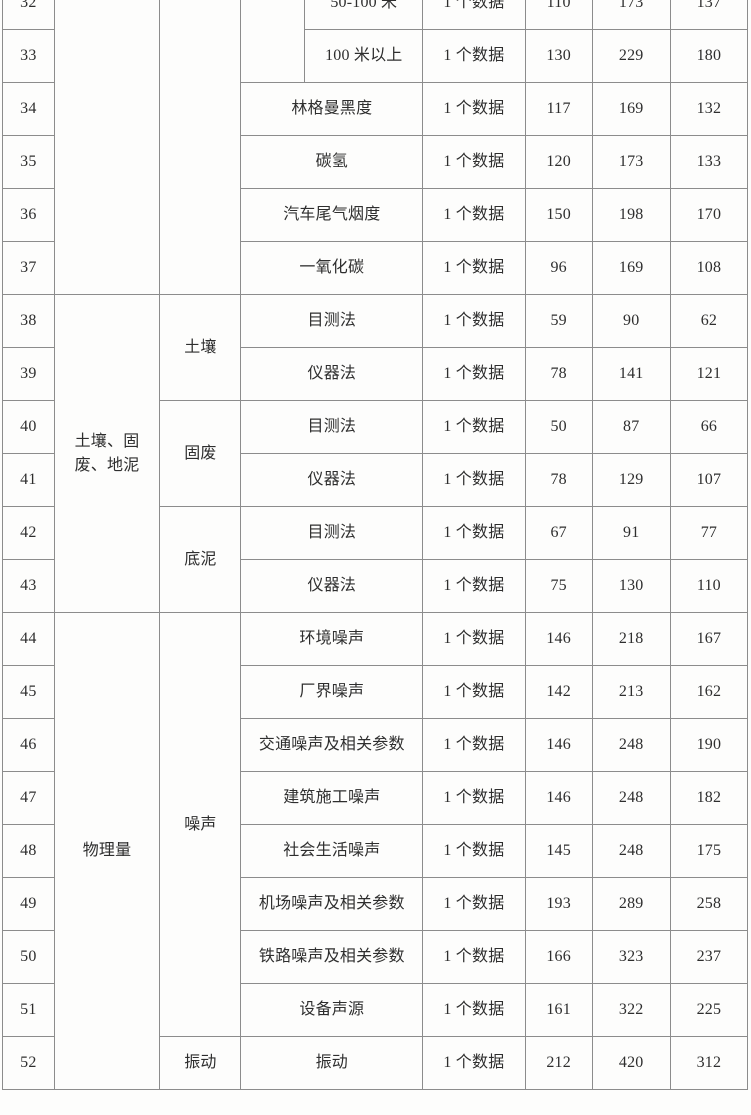  What do you see at coordinates (631, 215) in the screenshot?
I see `value-2: 198` at bounding box center [631, 215].